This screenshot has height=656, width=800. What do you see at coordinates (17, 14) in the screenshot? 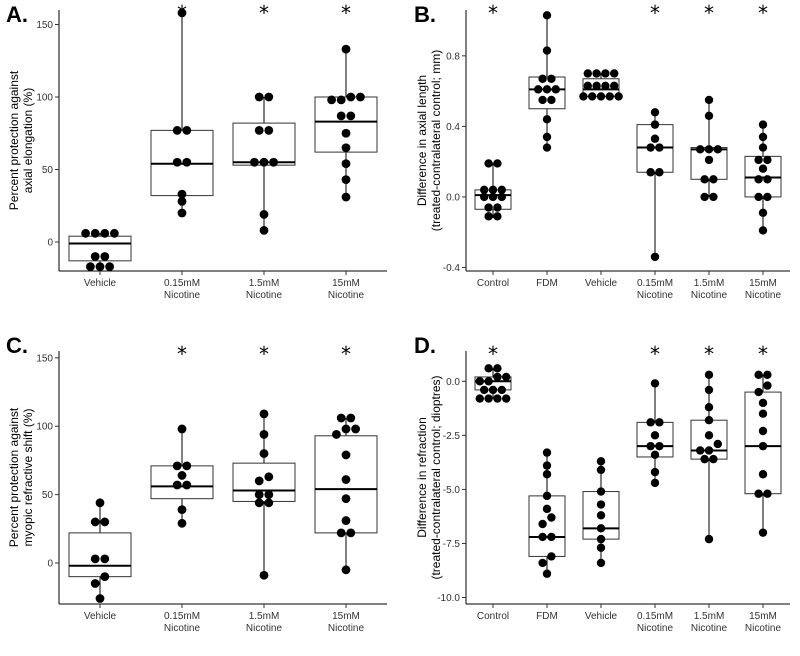
I see `panel-letter: A.` at bounding box center [17, 14].